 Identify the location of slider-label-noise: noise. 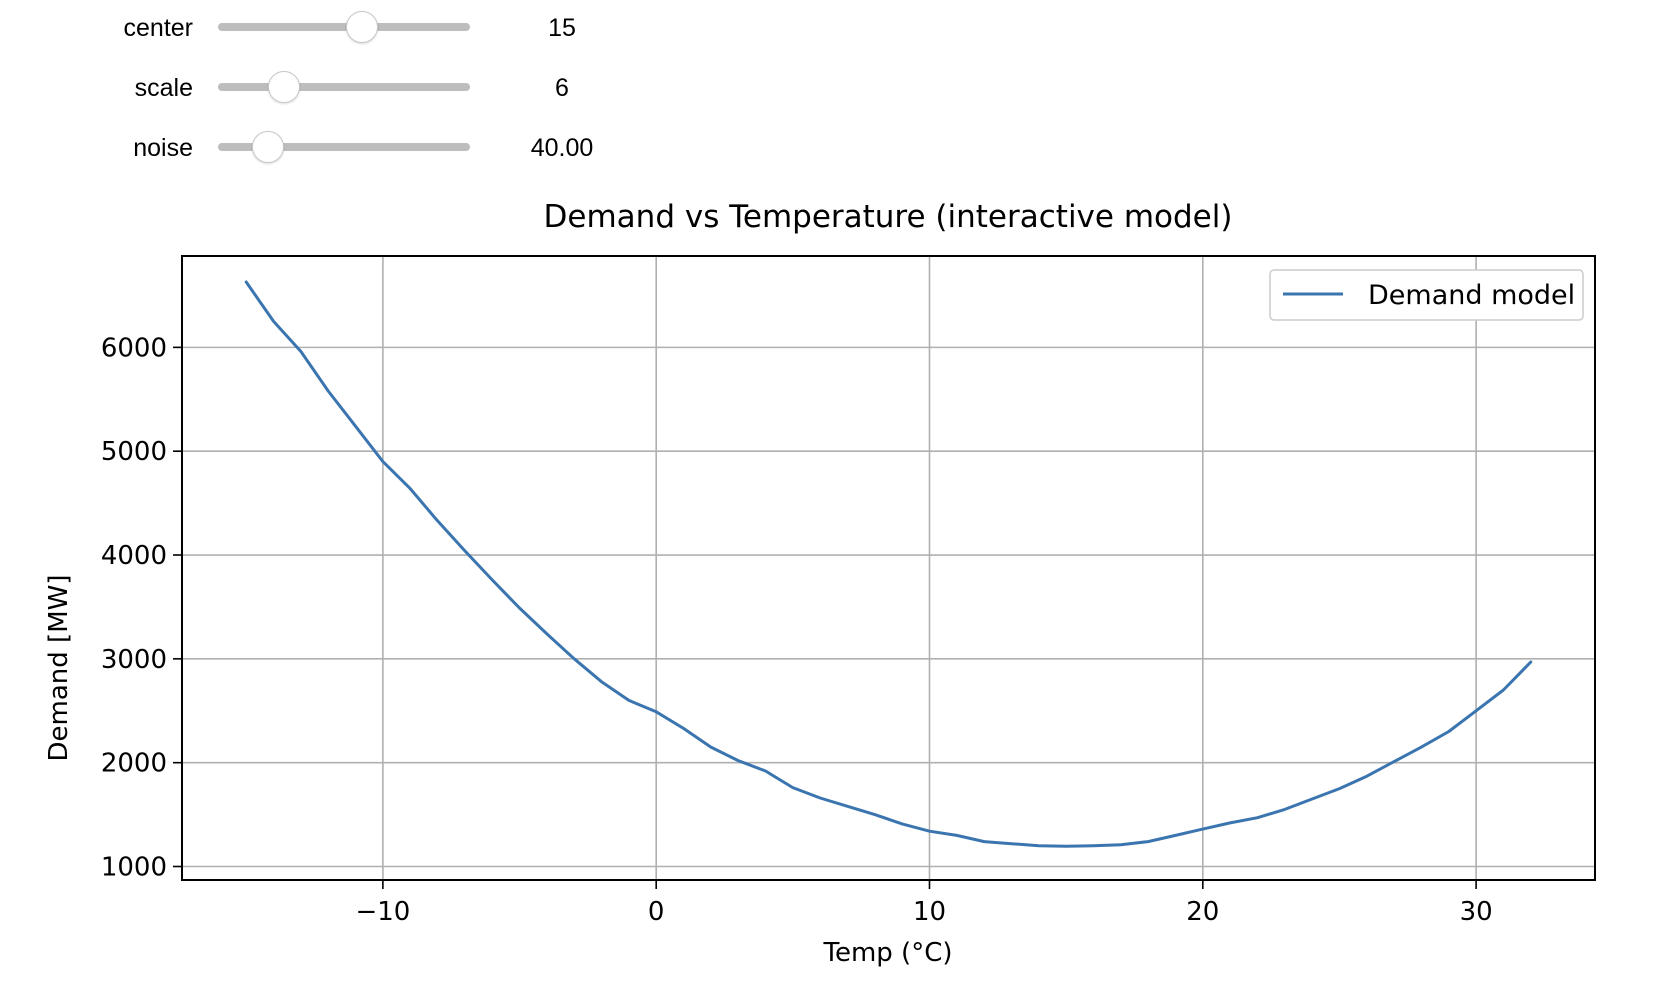
(163, 148).